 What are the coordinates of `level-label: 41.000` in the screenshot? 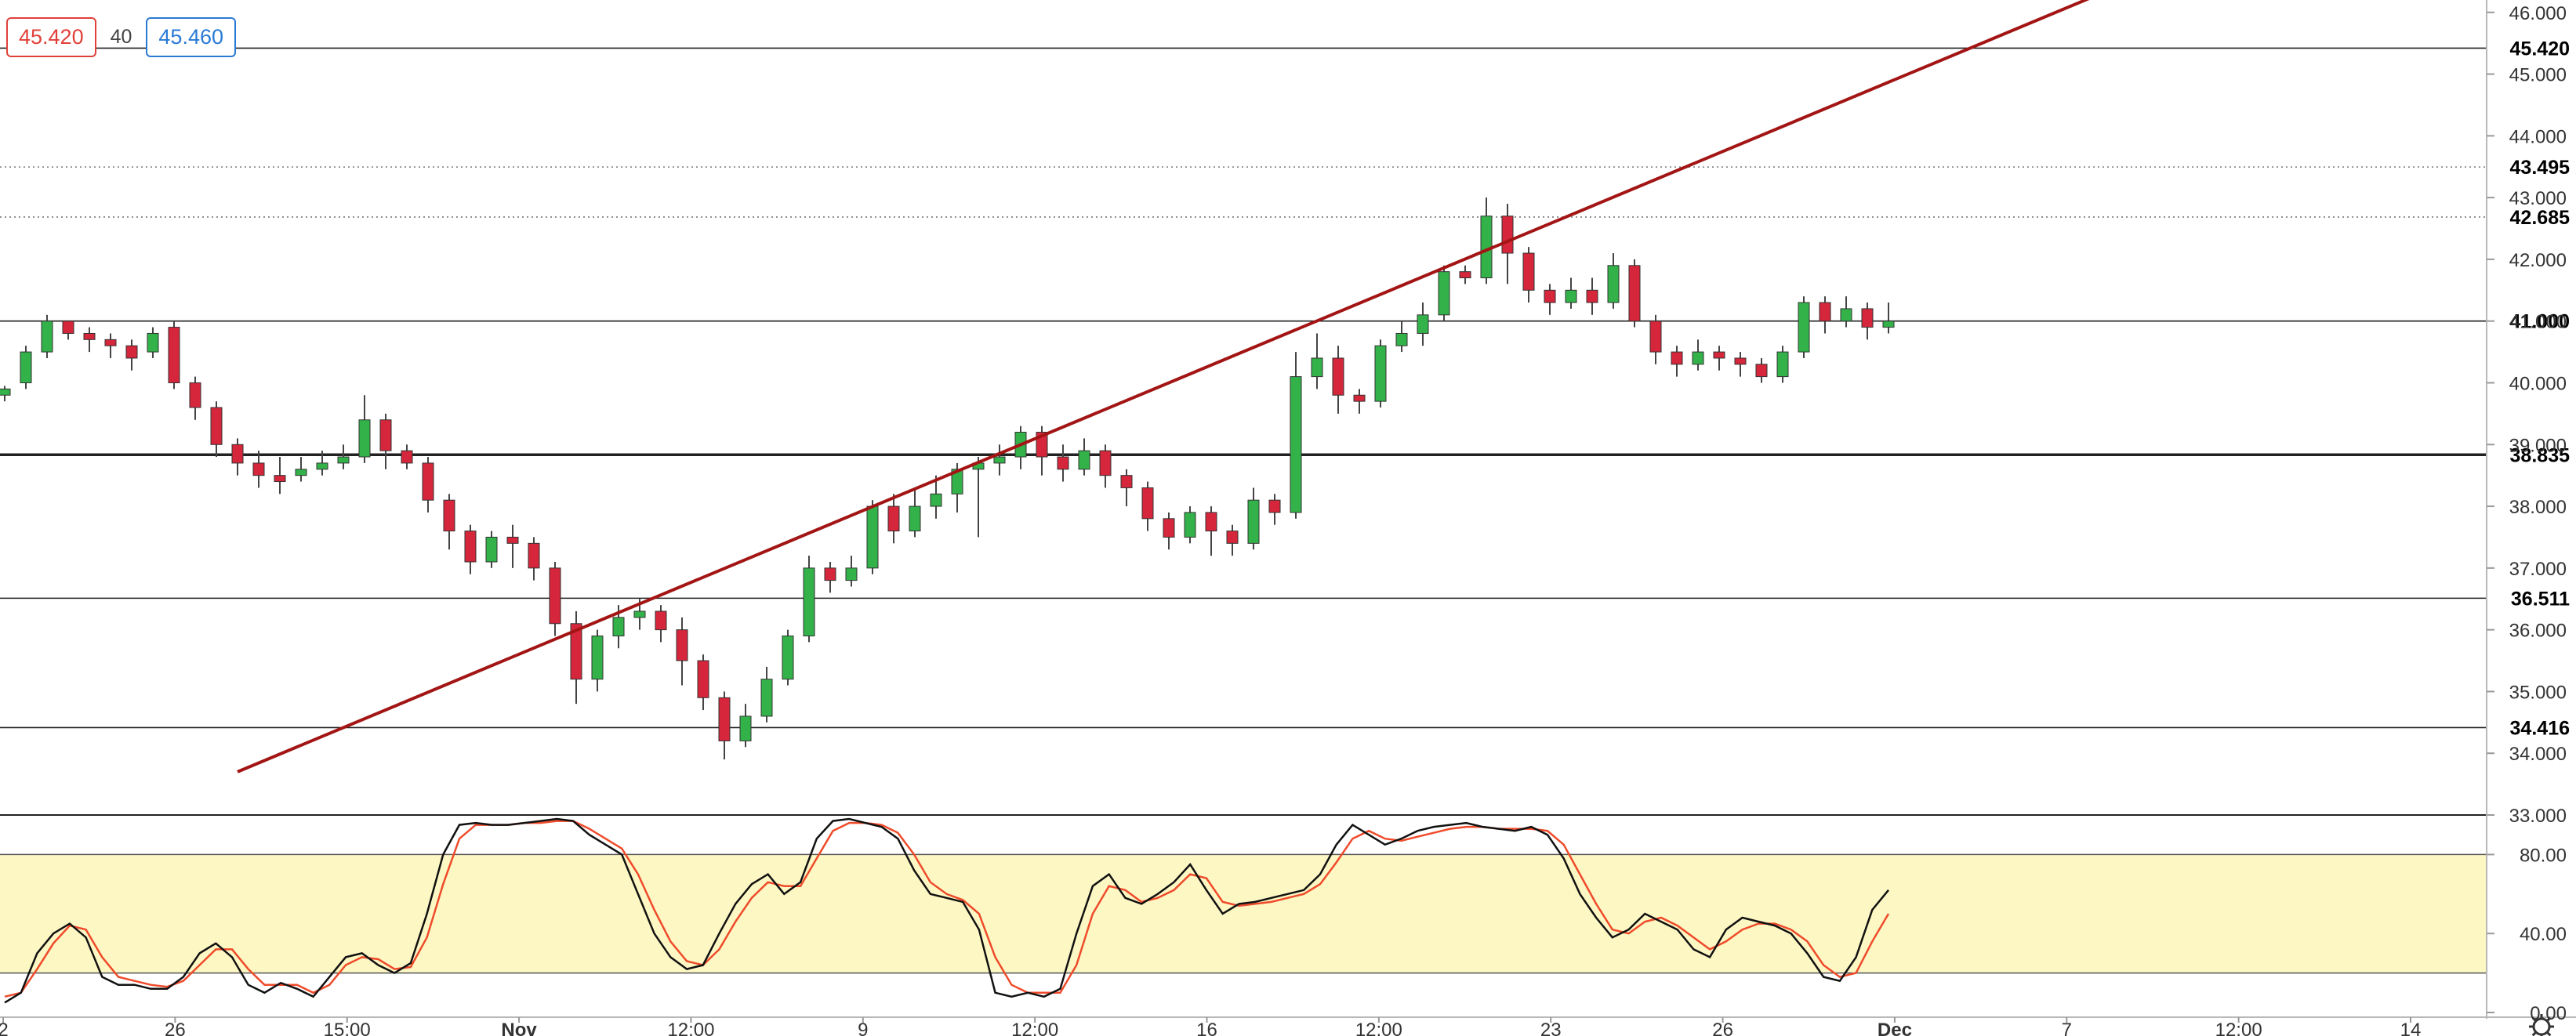 It's located at (2532, 321).